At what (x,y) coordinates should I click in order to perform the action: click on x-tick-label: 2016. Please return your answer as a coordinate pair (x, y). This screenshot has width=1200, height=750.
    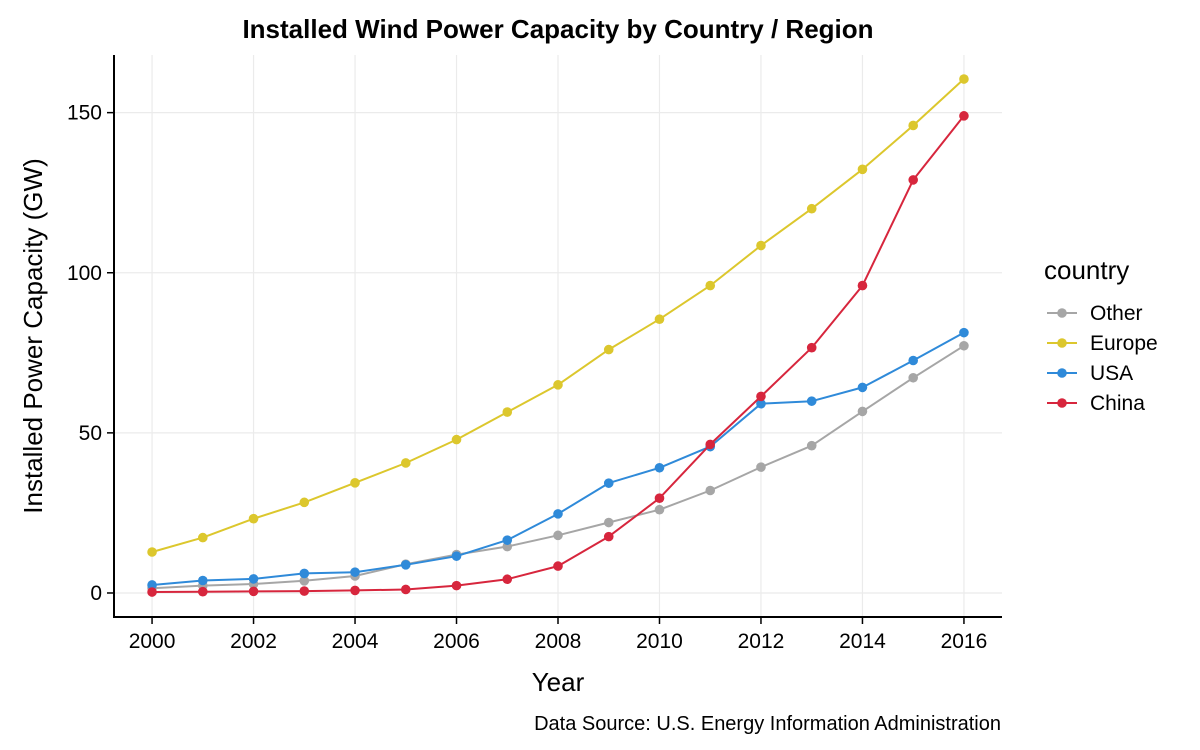
    Looking at the image, I should click on (964, 641).